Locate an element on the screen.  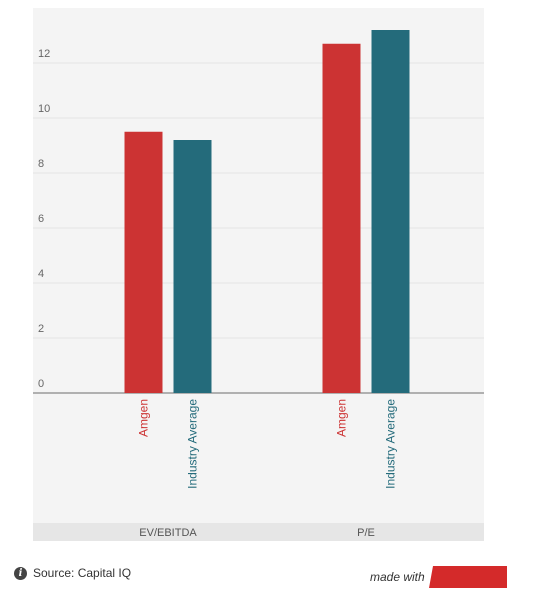
bar-amgen-evebitda is located at coordinates (143, 262).